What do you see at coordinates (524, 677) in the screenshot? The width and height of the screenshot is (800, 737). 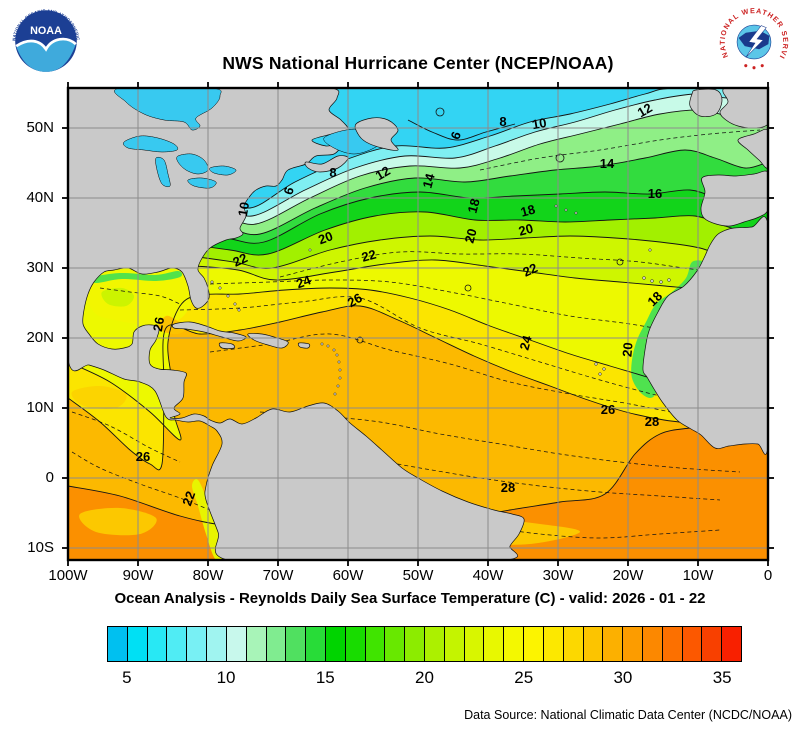 I see `colorbar-tick-label: 25` at bounding box center [524, 677].